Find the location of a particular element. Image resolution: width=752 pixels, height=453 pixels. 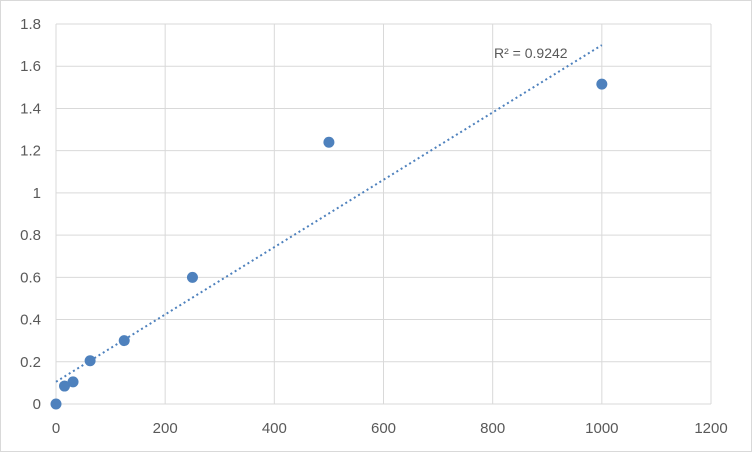

y-tick-label: 0.6 is located at coordinates (30, 277).